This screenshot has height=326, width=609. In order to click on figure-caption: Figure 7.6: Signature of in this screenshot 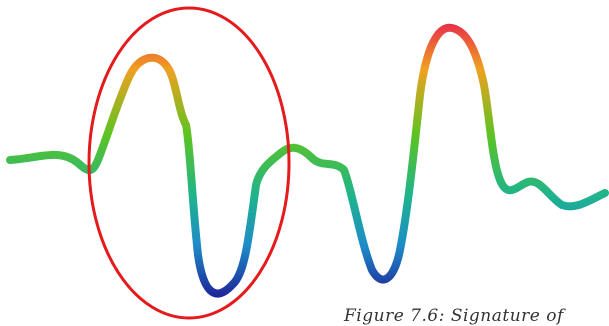, I will do `click(454, 316)`.